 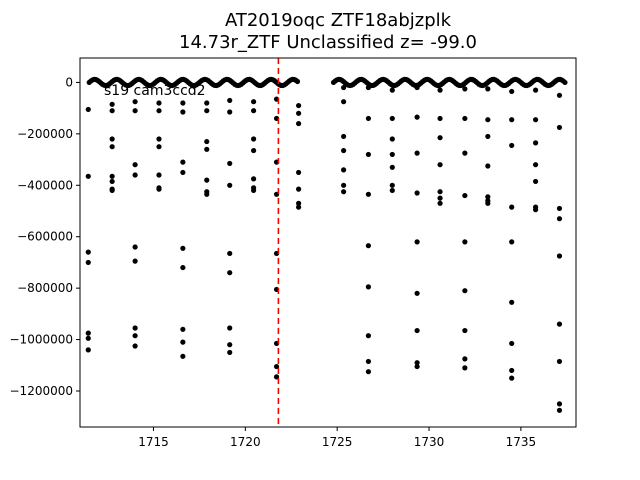 What do you see at coordinates (42, 391) in the screenshot?
I see `y-tick-label: −1200000` at bounding box center [42, 391].